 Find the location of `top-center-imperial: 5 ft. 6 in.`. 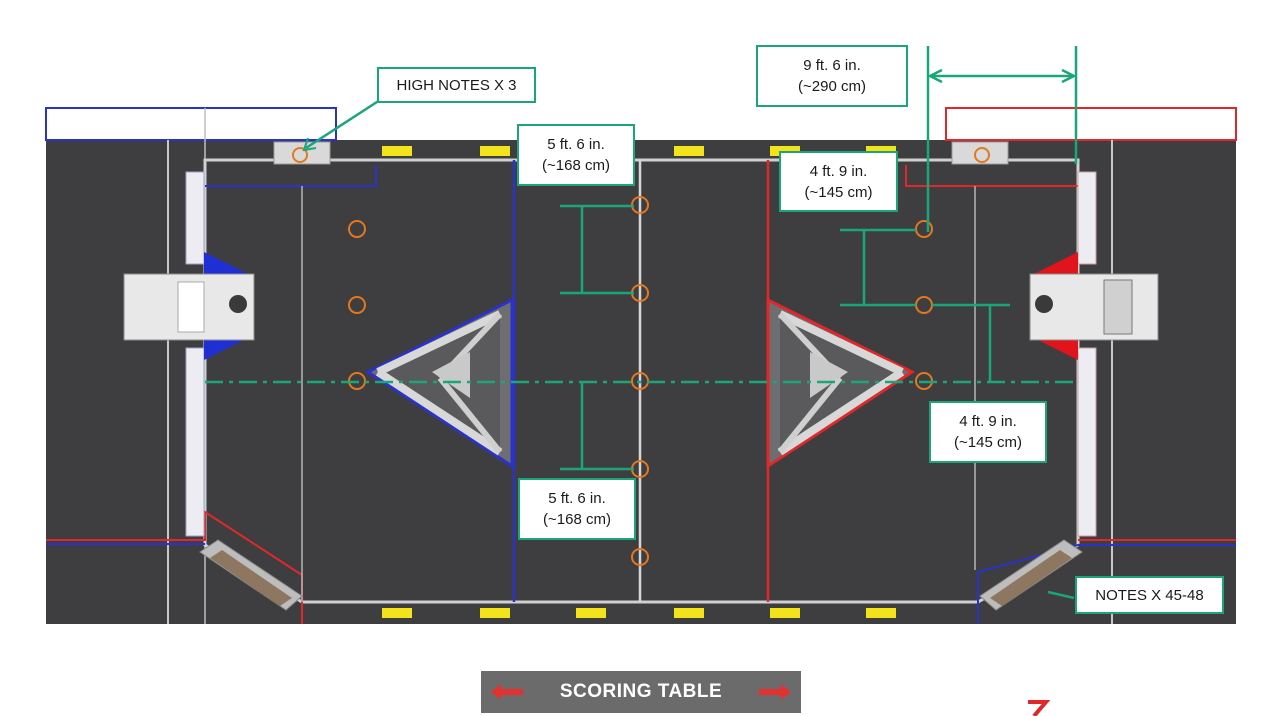

top-center-imperial: 5 ft. 6 in. is located at coordinates (576, 144).